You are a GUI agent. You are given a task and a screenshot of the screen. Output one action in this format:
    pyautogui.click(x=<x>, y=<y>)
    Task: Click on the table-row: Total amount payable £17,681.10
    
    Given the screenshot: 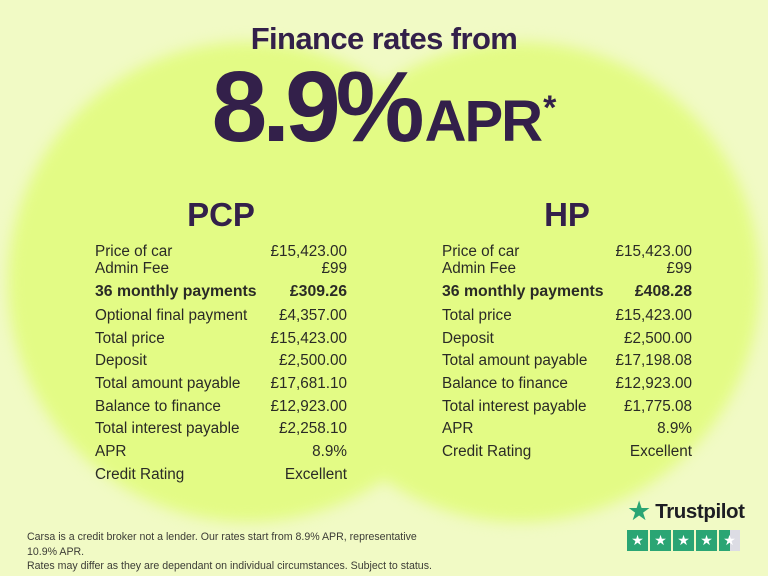 What is the action you would take?
    pyautogui.click(x=221, y=384)
    